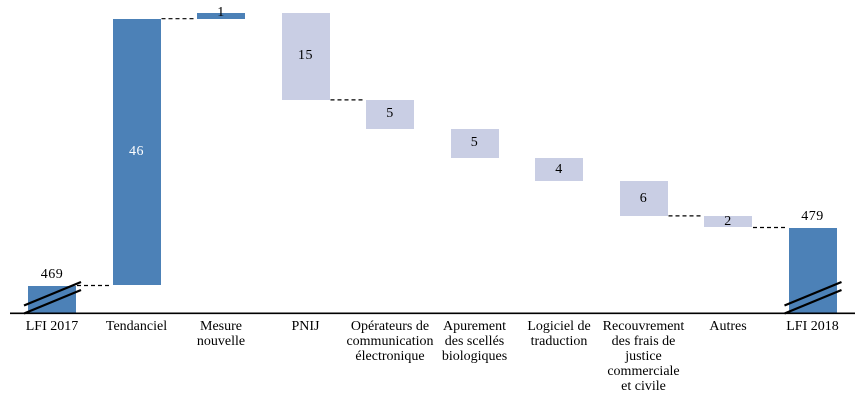  I want to click on value-label-pnij: 15, so click(305, 56).